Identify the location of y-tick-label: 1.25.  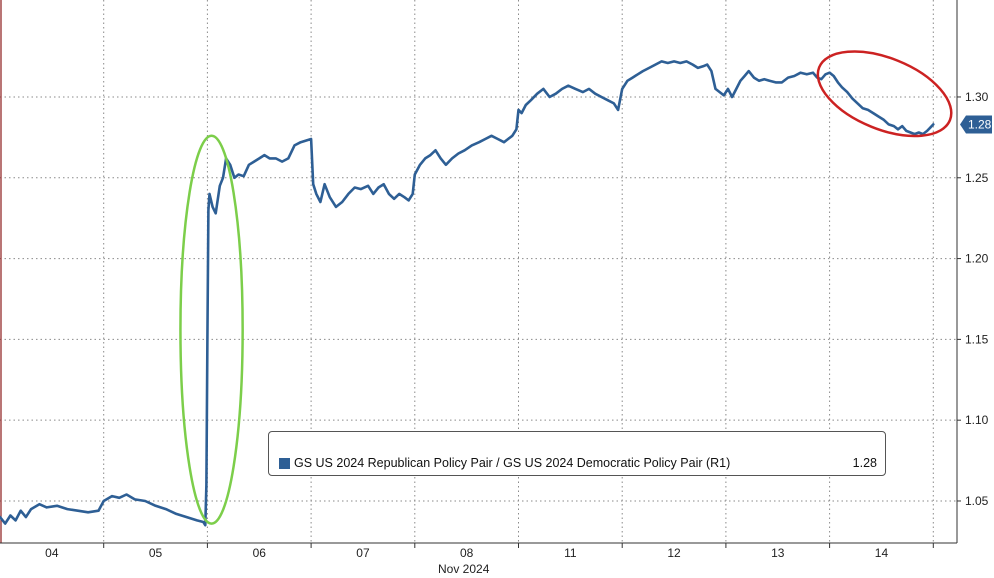
(977, 178).